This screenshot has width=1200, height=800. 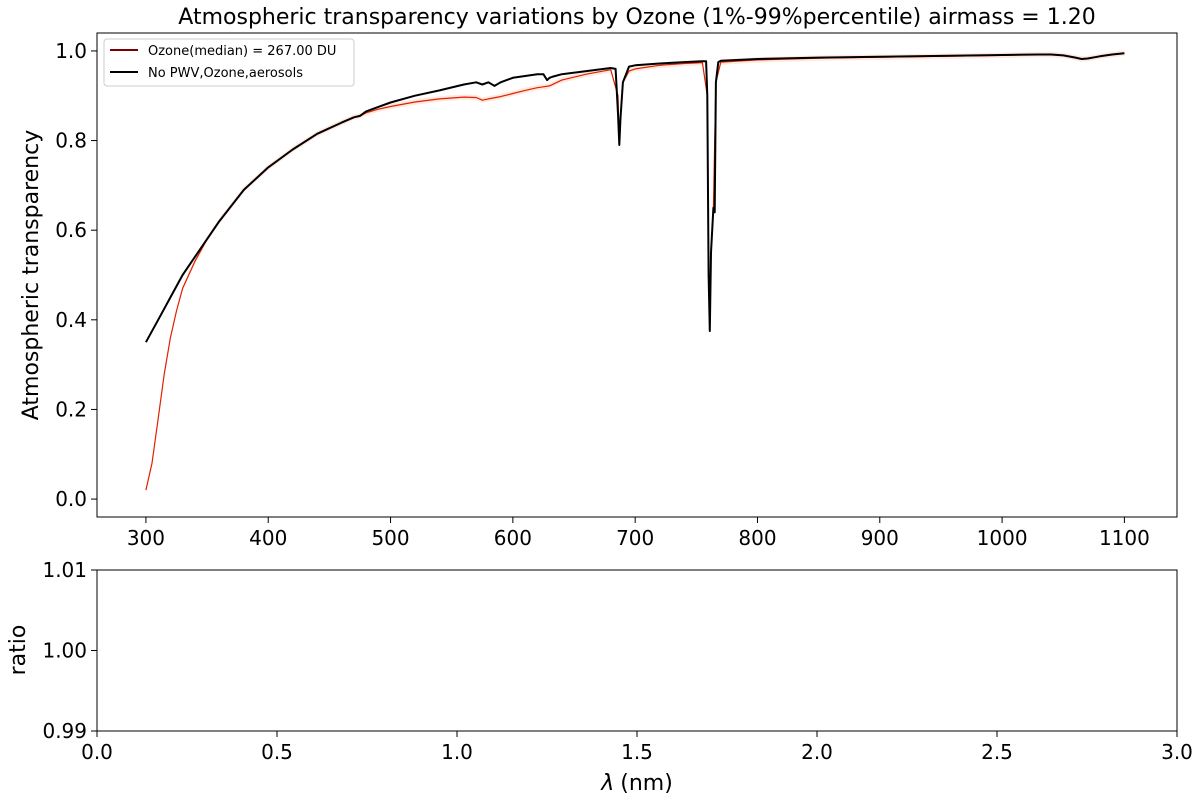 I want to click on ratio-y-tick-label: 1.00, so click(x=64, y=651).